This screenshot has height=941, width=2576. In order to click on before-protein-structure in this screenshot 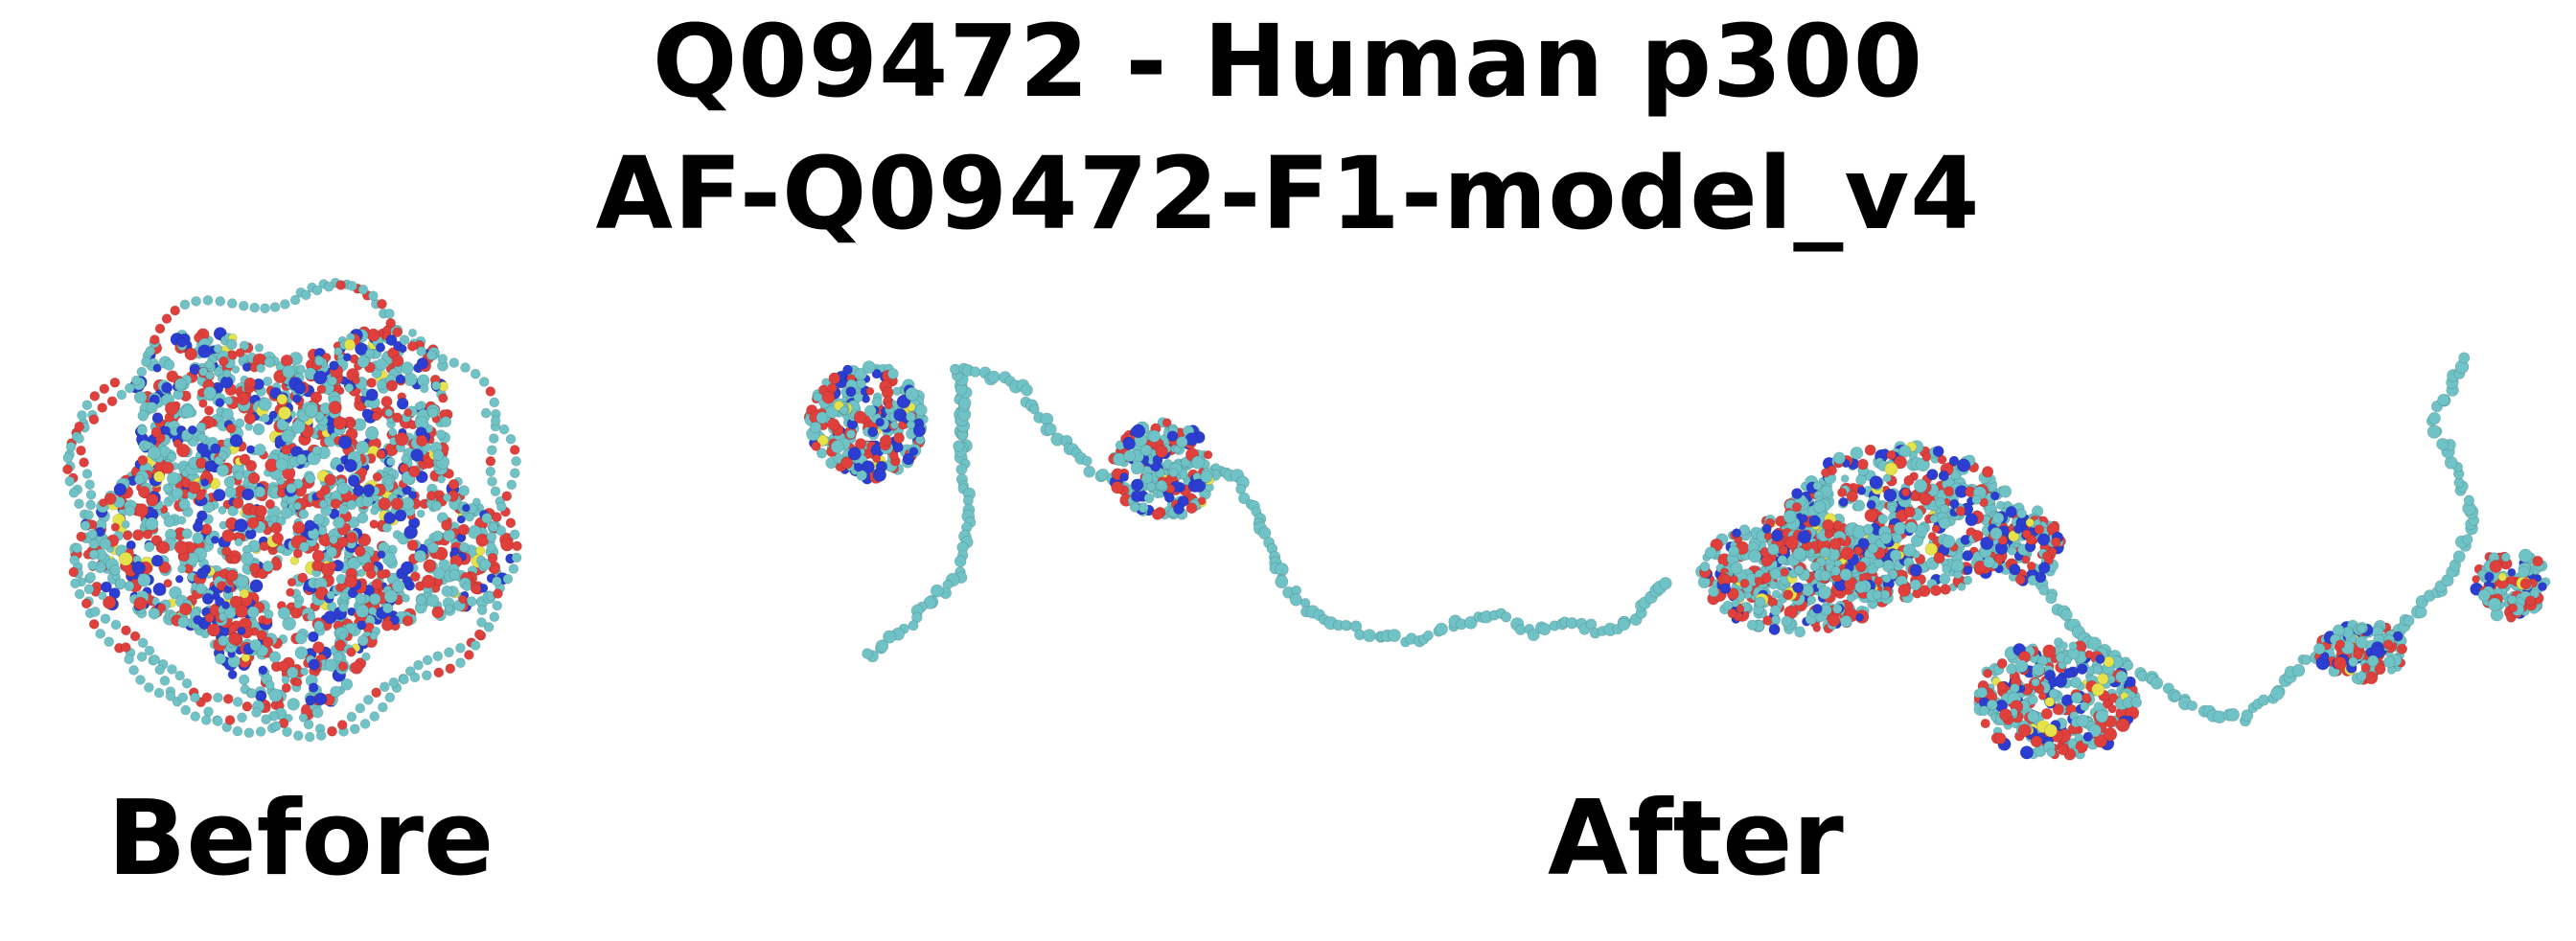, I will do `click(292, 510)`.